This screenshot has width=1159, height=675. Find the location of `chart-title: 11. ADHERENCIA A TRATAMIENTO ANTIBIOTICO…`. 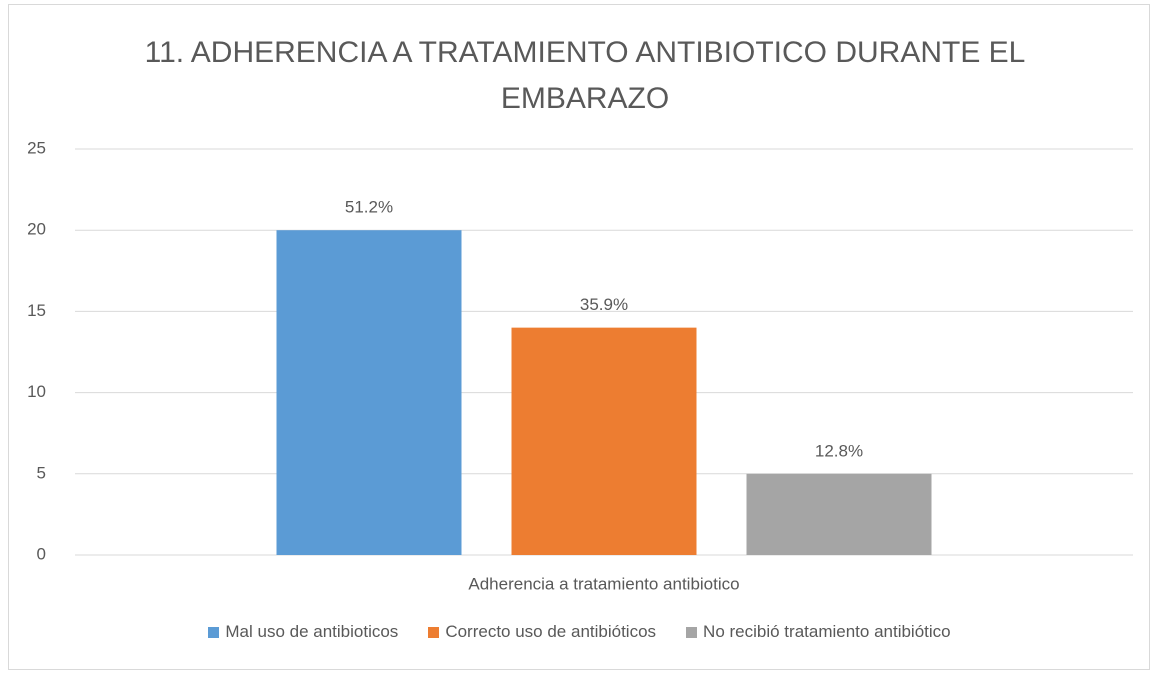

chart-title: 11. ADHERENCIA A TRATAMIENTO ANTIBIOTICO… is located at coordinates (585, 75).